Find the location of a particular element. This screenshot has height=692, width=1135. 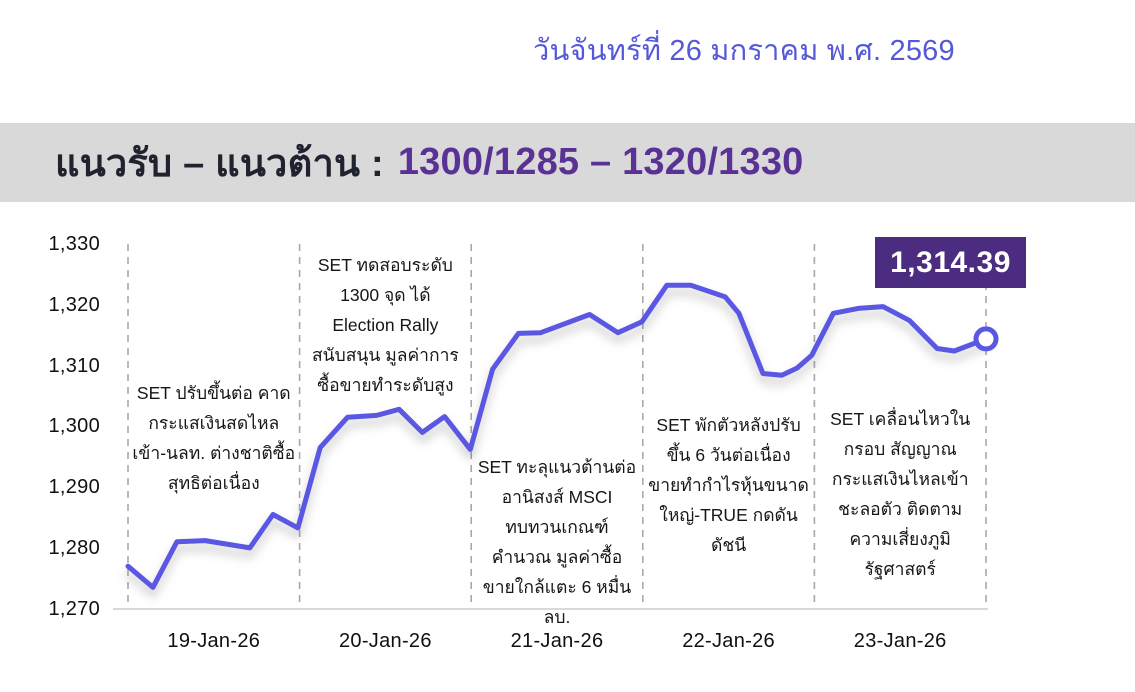

last-point-marker is located at coordinates (986, 339).